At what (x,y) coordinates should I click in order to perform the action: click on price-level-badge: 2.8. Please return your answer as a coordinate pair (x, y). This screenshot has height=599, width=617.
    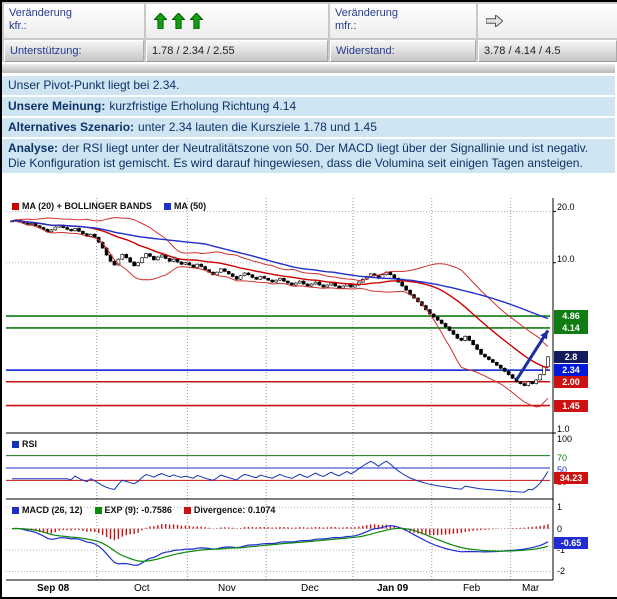
    Looking at the image, I should click on (571, 356).